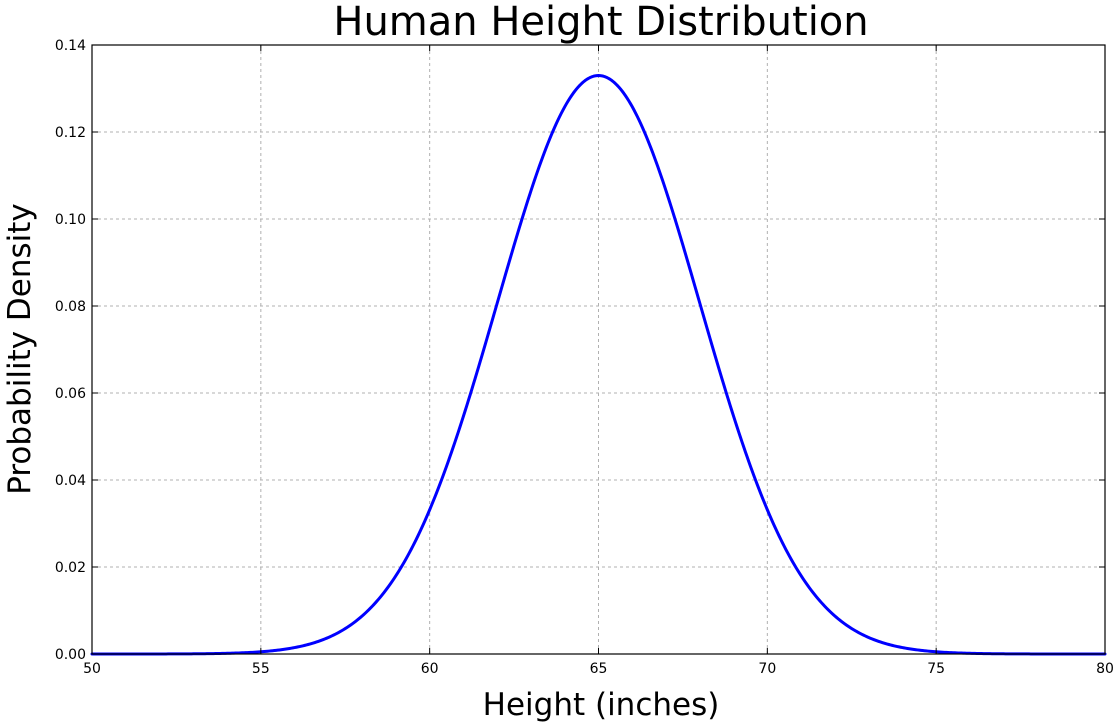  I want to click on x-tick-labels: 50 55 60 65 70 75 80, so click(598, 669).